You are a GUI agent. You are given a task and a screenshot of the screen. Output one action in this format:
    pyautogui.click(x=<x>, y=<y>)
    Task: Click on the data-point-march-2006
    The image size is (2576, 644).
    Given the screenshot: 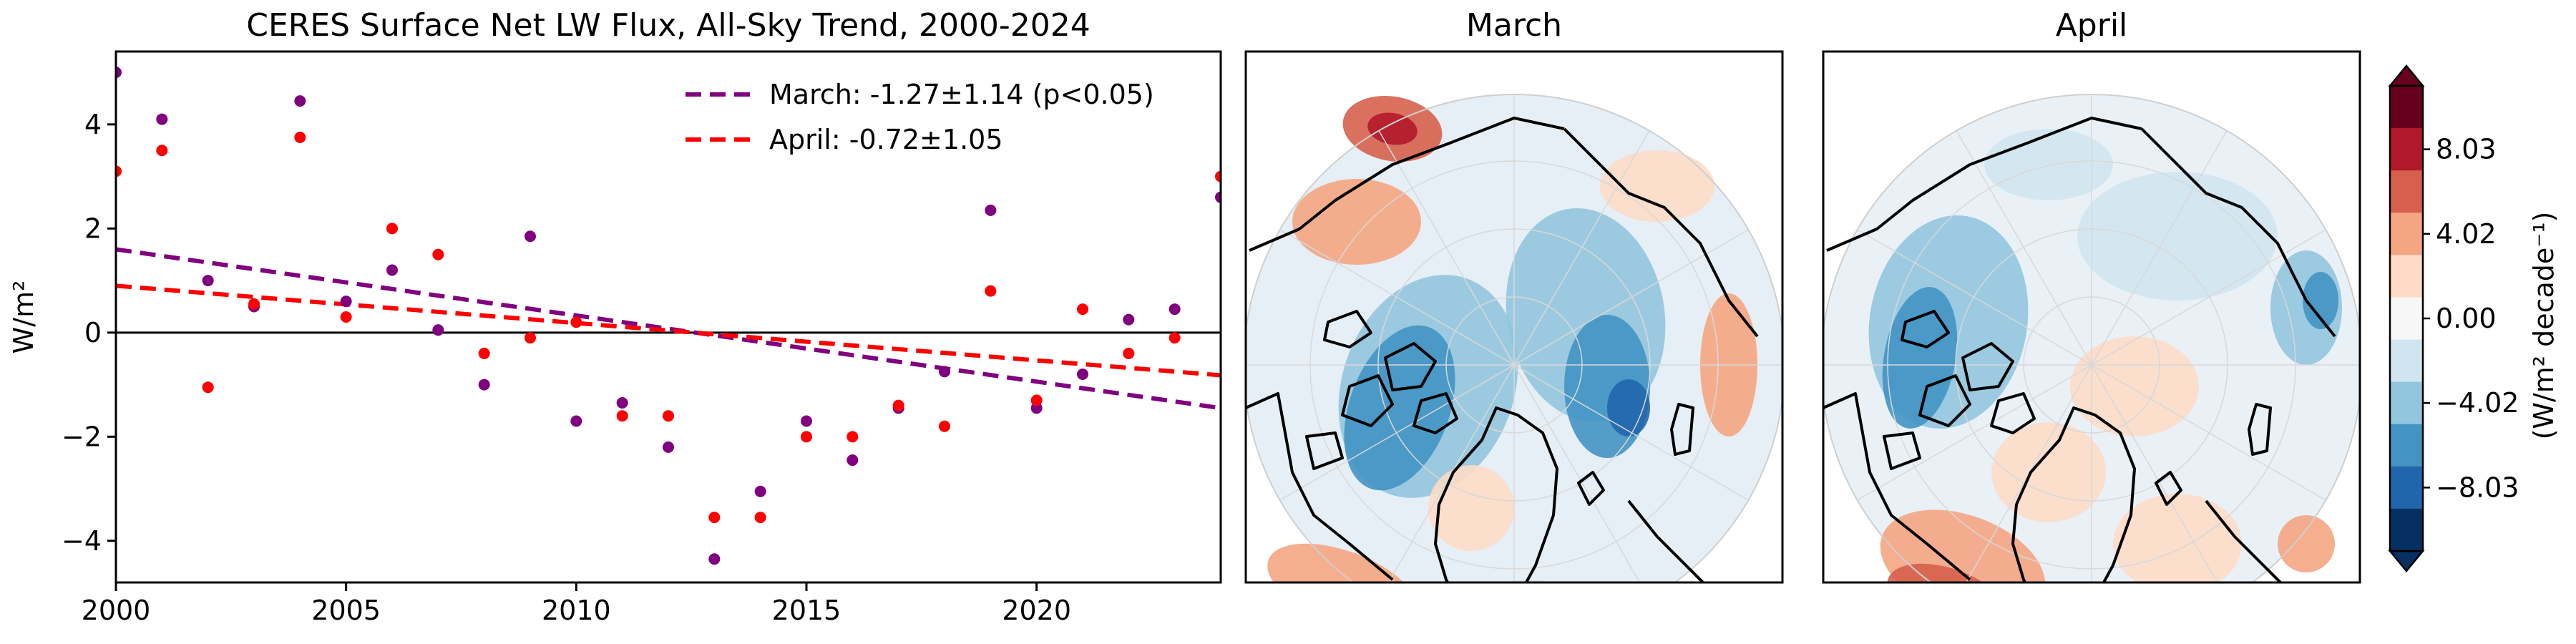 What is the action you would take?
    pyautogui.click(x=392, y=270)
    